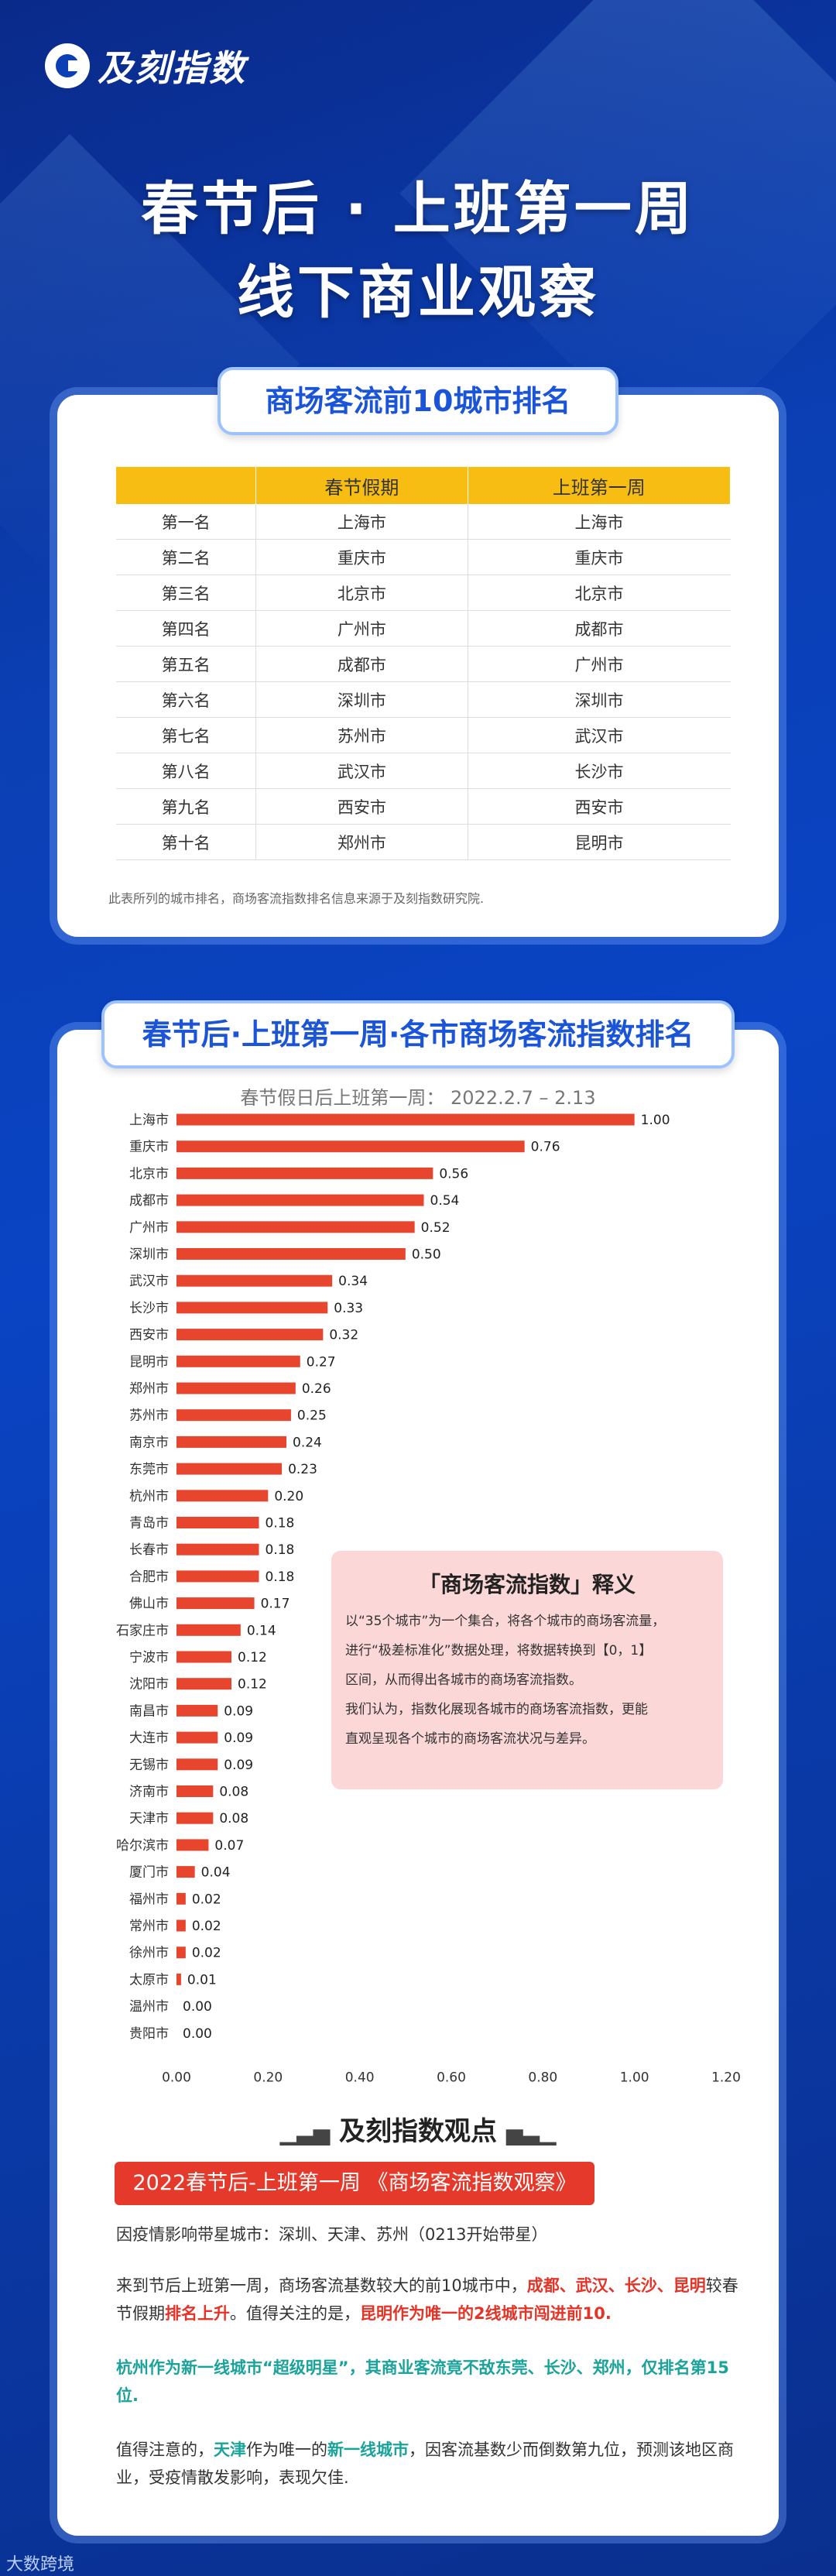 This screenshot has width=836, height=2576. I want to click on value-label: 0.02, so click(206, 1899).